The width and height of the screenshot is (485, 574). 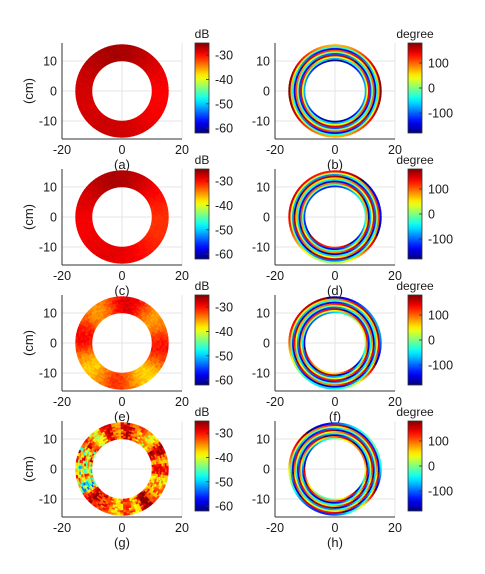 What do you see at coordinates (121, 290) in the screenshot?
I see `panel-caption: (c)` at bounding box center [121, 290].